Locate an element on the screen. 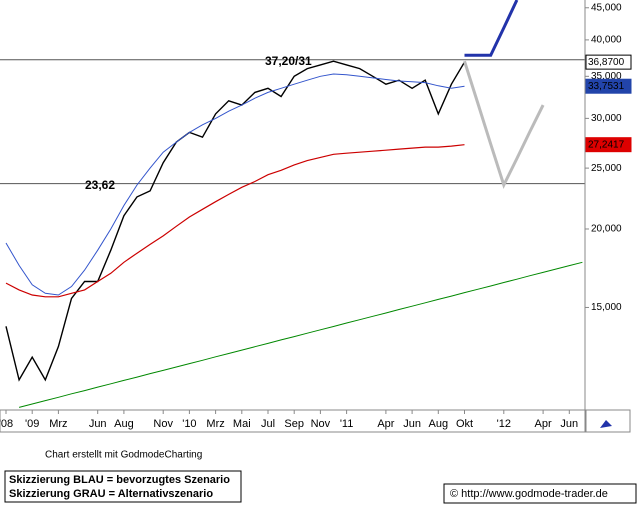 The image size is (643, 514). x-tick-label: Sep is located at coordinates (294, 424).